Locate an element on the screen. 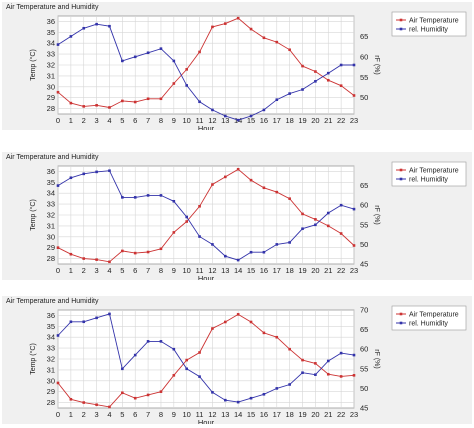 This screenshot has height=428, width=474. x-tick-label: 2 is located at coordinates (84, 270).